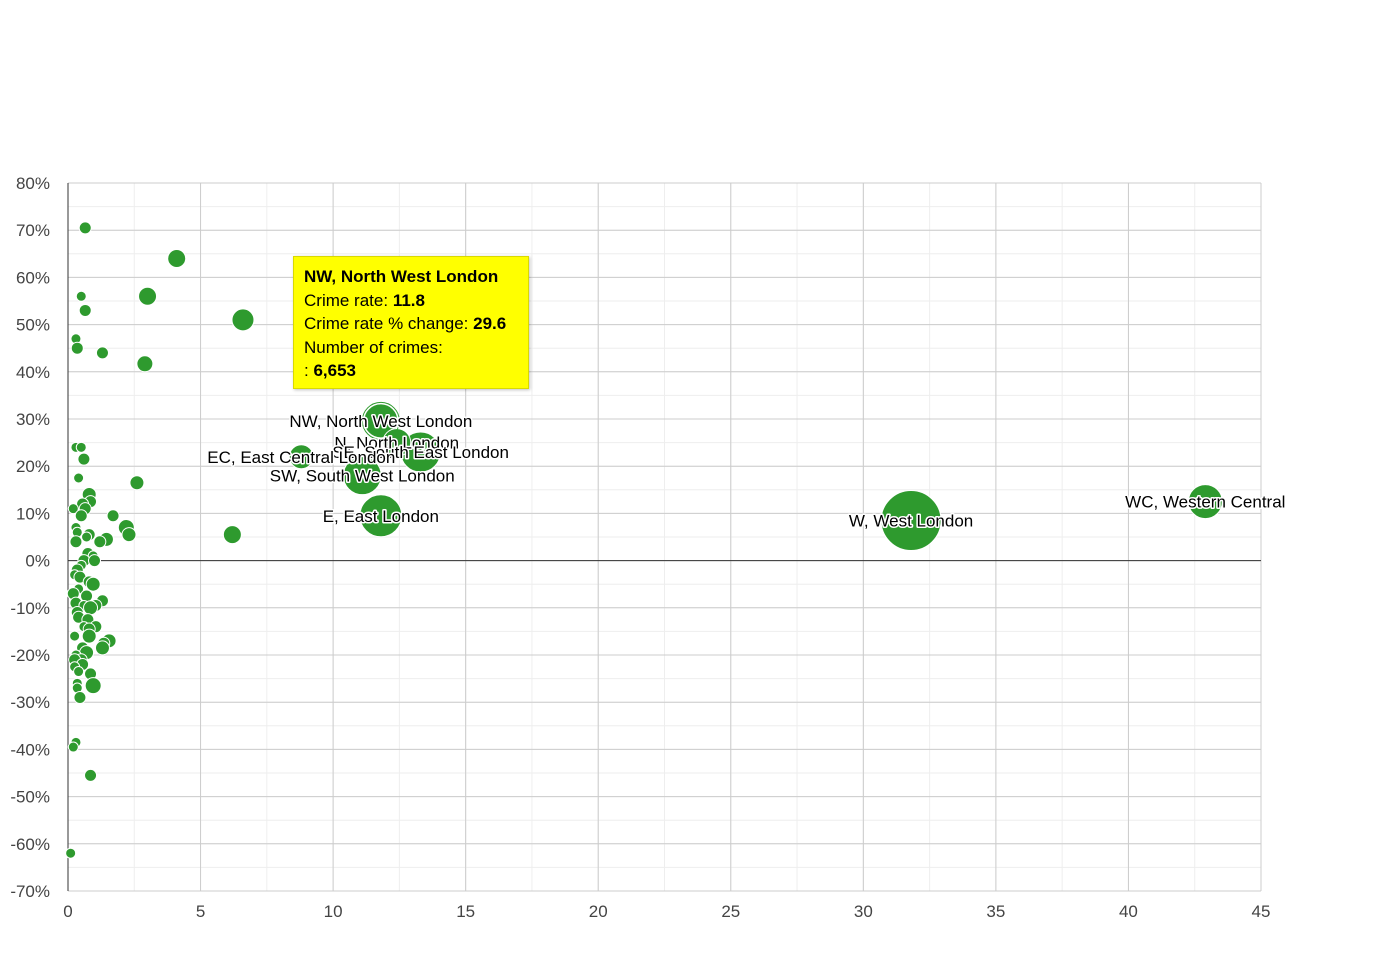 Image resolution: width=1390 pixels, height=980 pixels. Describe the element at coordinates (1128, 911) in the screenshot. I see `x-tick-label: 40` at that location.